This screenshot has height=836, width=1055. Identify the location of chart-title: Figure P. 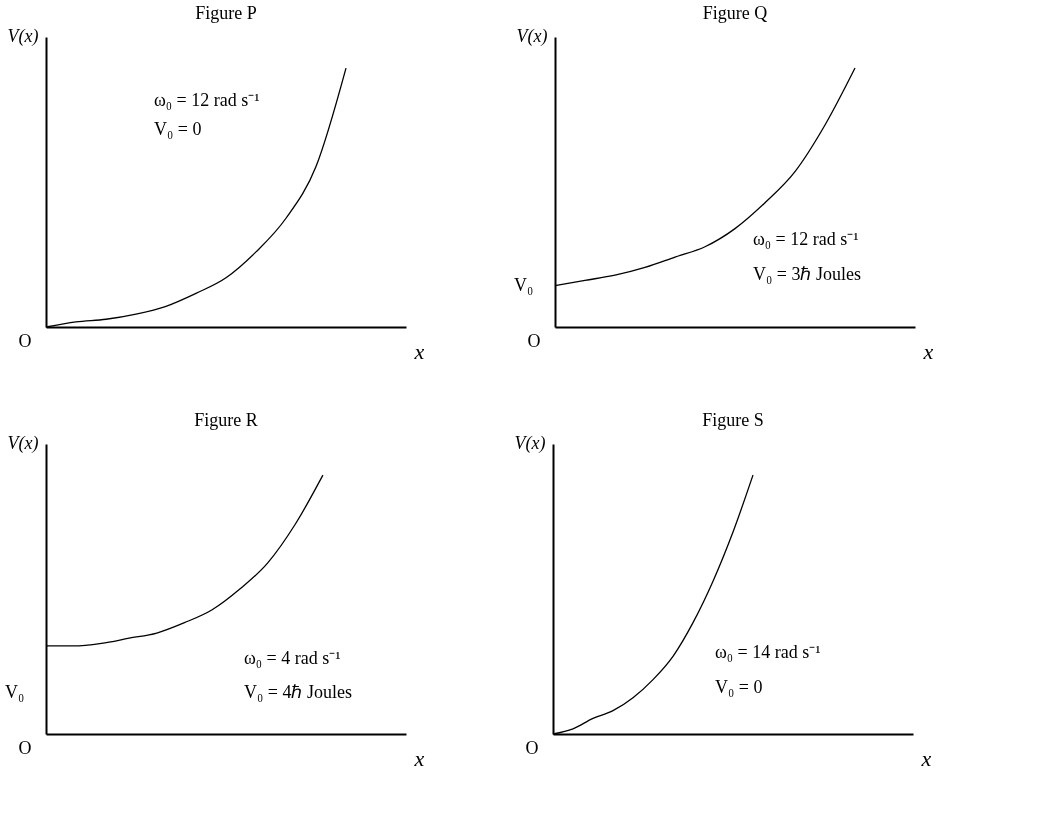
(226, 13).